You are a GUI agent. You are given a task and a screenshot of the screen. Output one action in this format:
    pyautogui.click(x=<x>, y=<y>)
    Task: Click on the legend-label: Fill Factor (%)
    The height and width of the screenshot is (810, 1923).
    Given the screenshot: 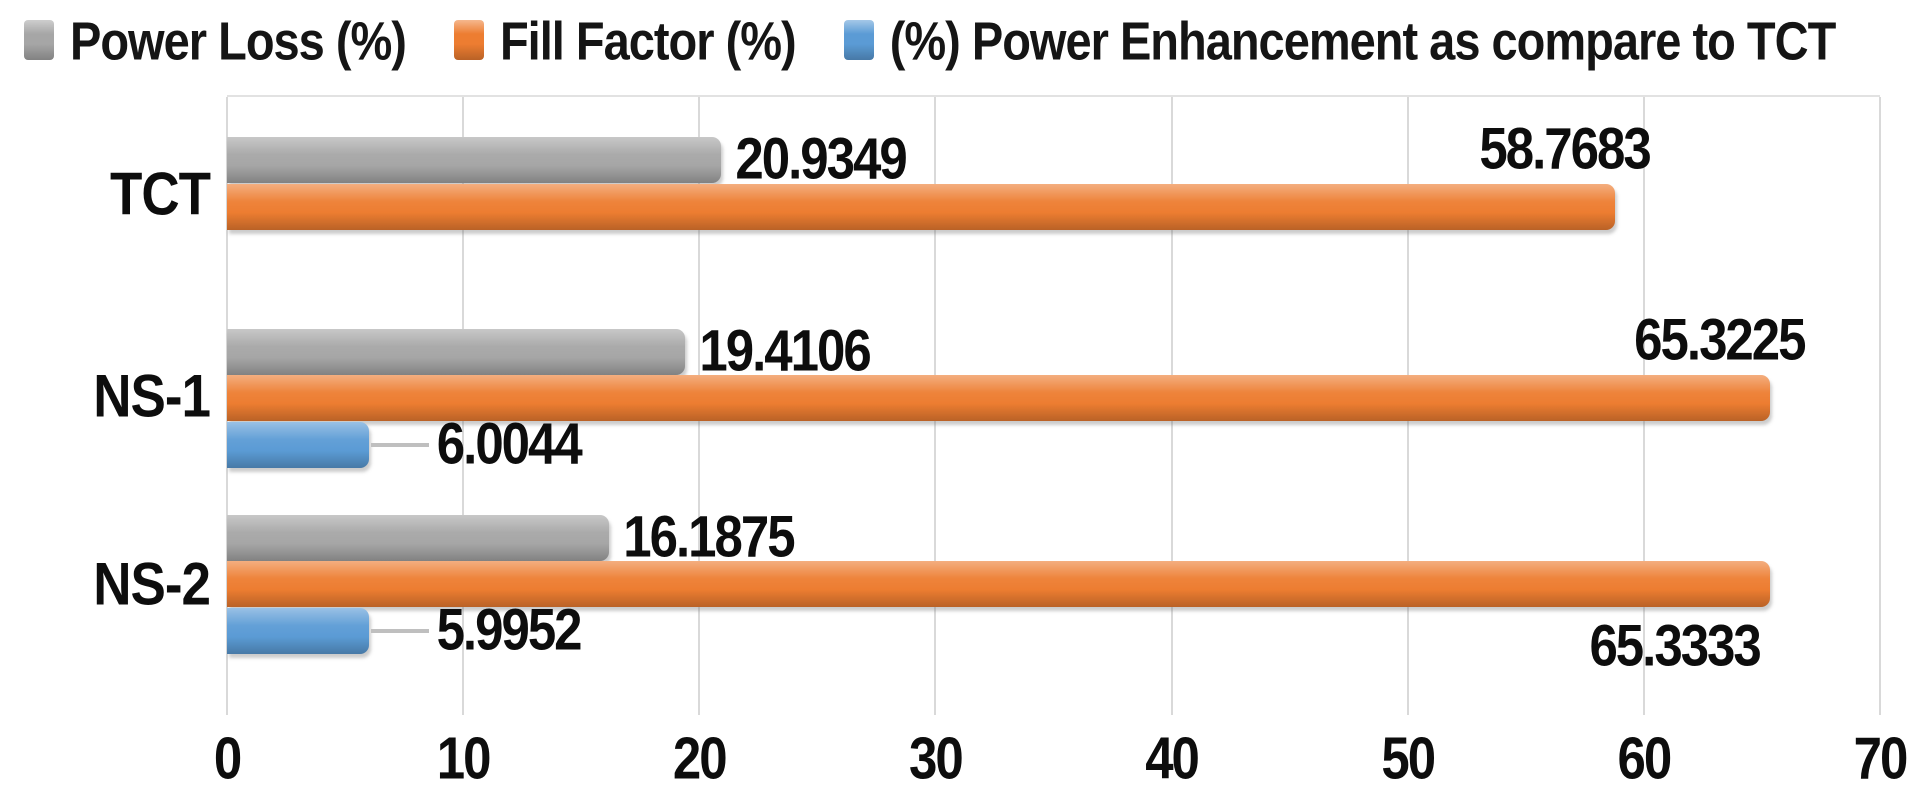 What is the action you would take?
    pyautogui.click(x=648, y=40)
    